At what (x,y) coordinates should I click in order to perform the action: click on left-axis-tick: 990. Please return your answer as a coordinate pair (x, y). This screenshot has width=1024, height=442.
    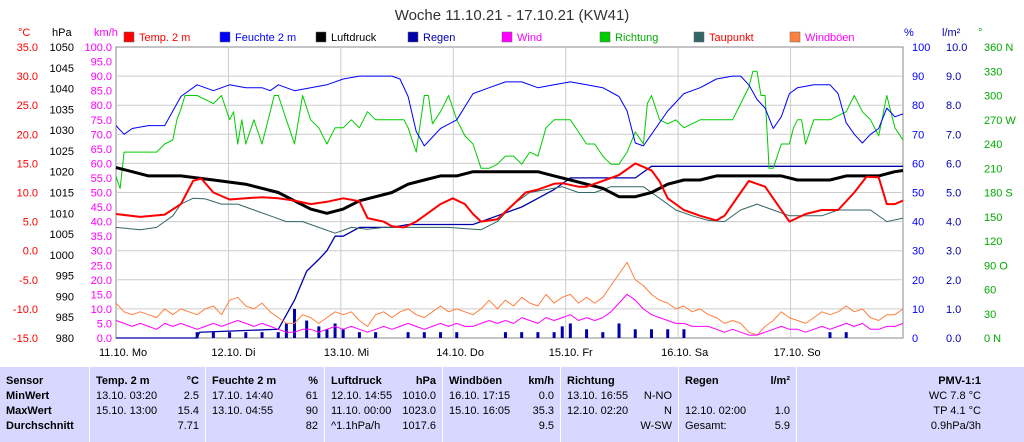
    Looking at the image, I should click on (65, 297).